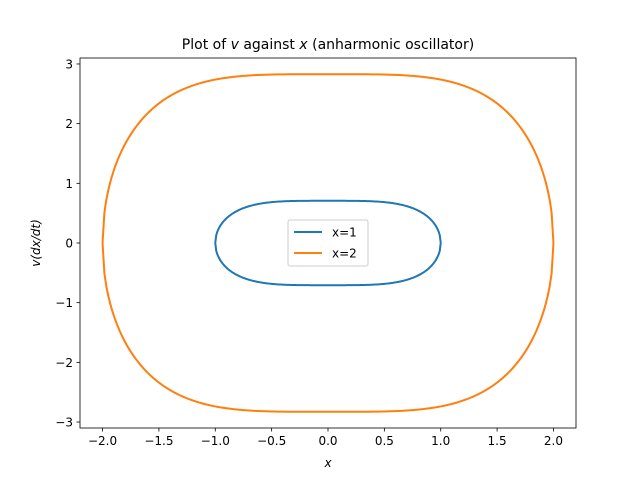 The image size is (640, 480). Describe the element at coordinates (303, 45) in the screenshot. I see `title-part: x` at that location.